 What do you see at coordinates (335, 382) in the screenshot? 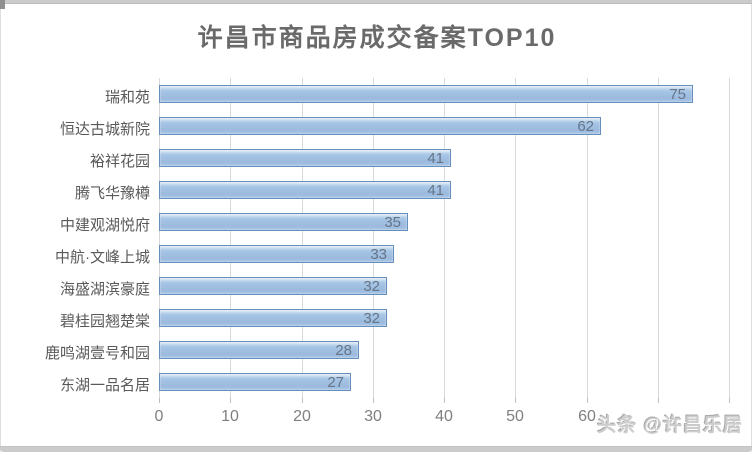
I see `bar-value-label: 27` at bounding box center [335, 382].